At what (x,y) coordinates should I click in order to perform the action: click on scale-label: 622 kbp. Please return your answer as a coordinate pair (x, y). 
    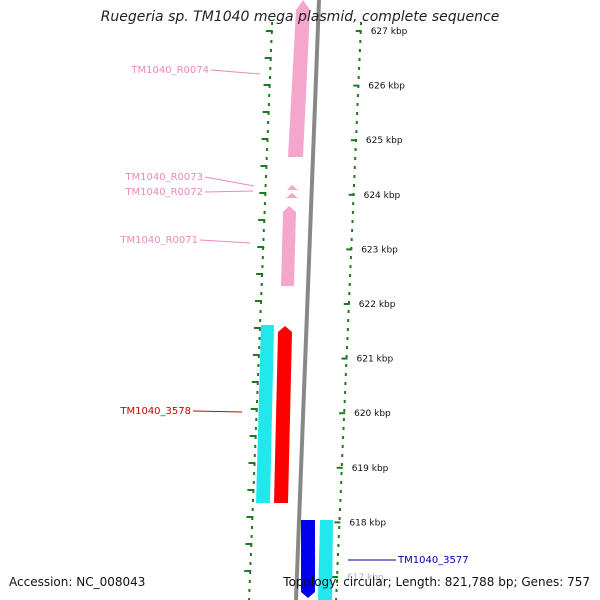
    Looking at the image, I should click on (377, 305).